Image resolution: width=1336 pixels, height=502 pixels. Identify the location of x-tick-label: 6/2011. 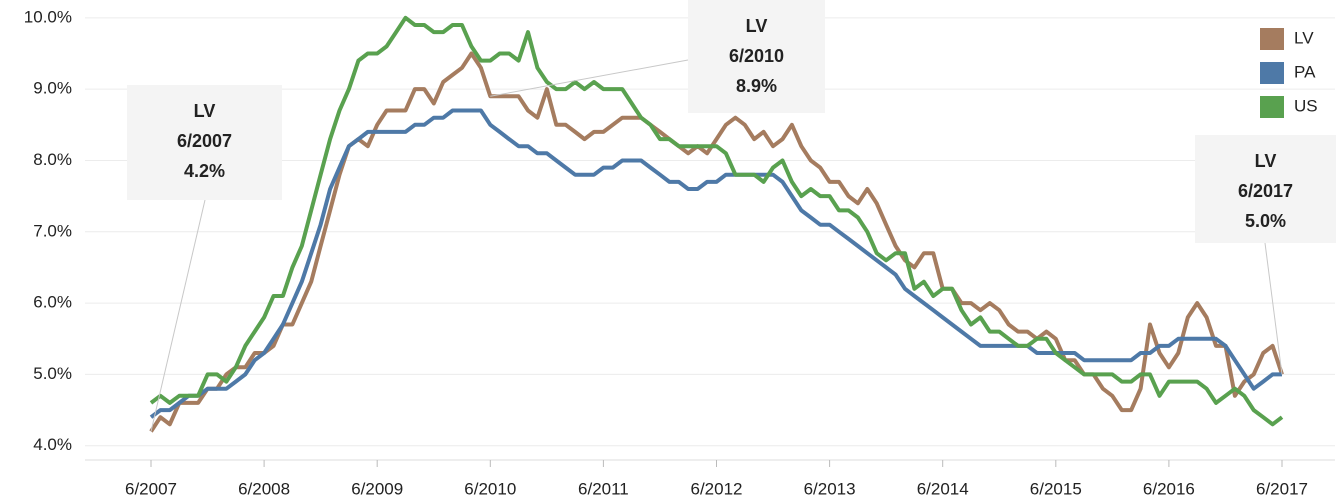
(603, 488).